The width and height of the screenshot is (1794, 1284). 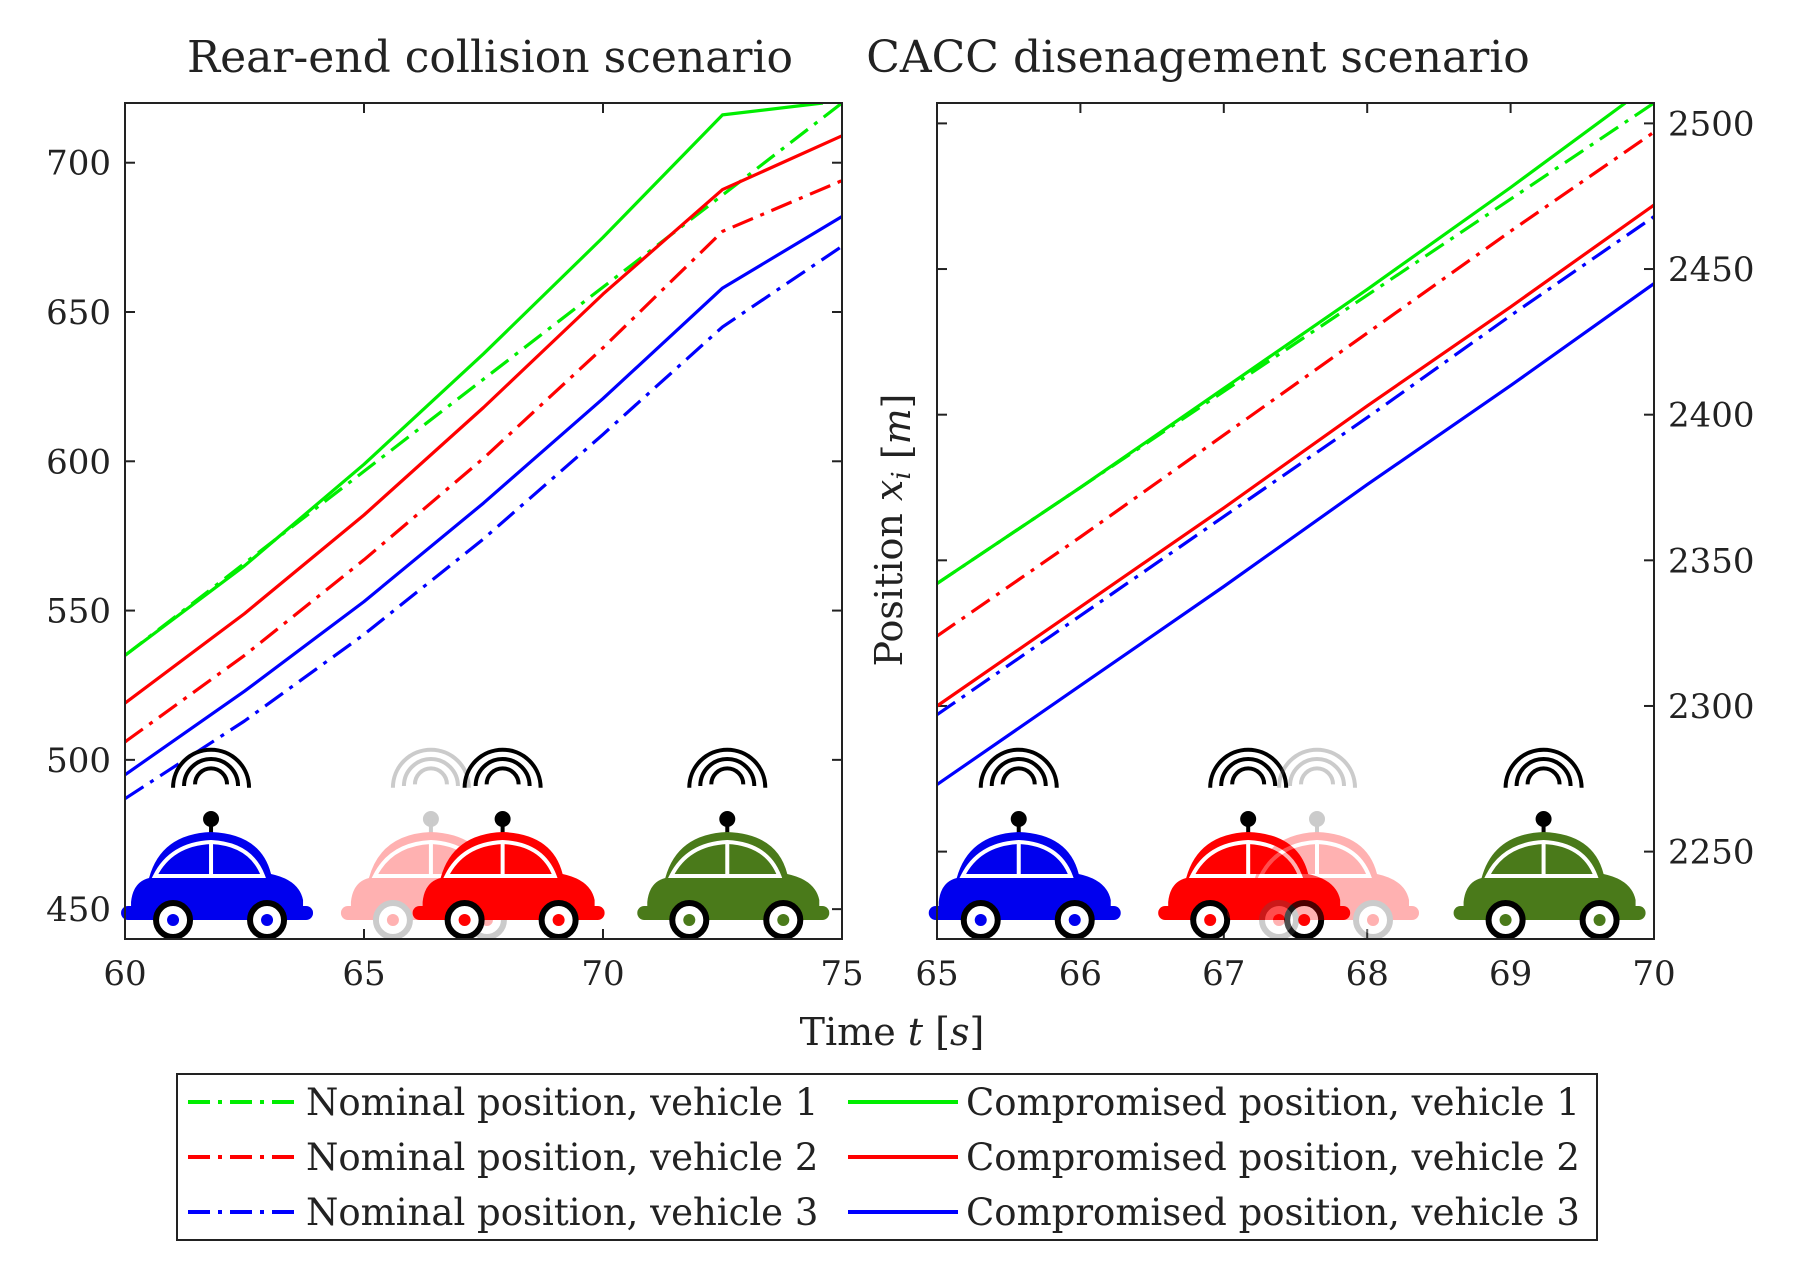 What do you see at coordinates (602, 974) in the screenshot?
I see `p1-xtick-label: 70` at bounding box center [602, 974].